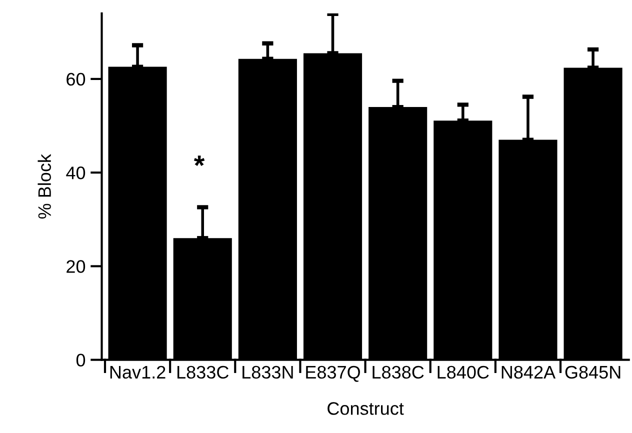 This screenshot has height=433, width=632. What do you see at coordinates (203, 372) in the screenshot?
I see `x-tick-label: L833C` at bounding box center [203, 372].